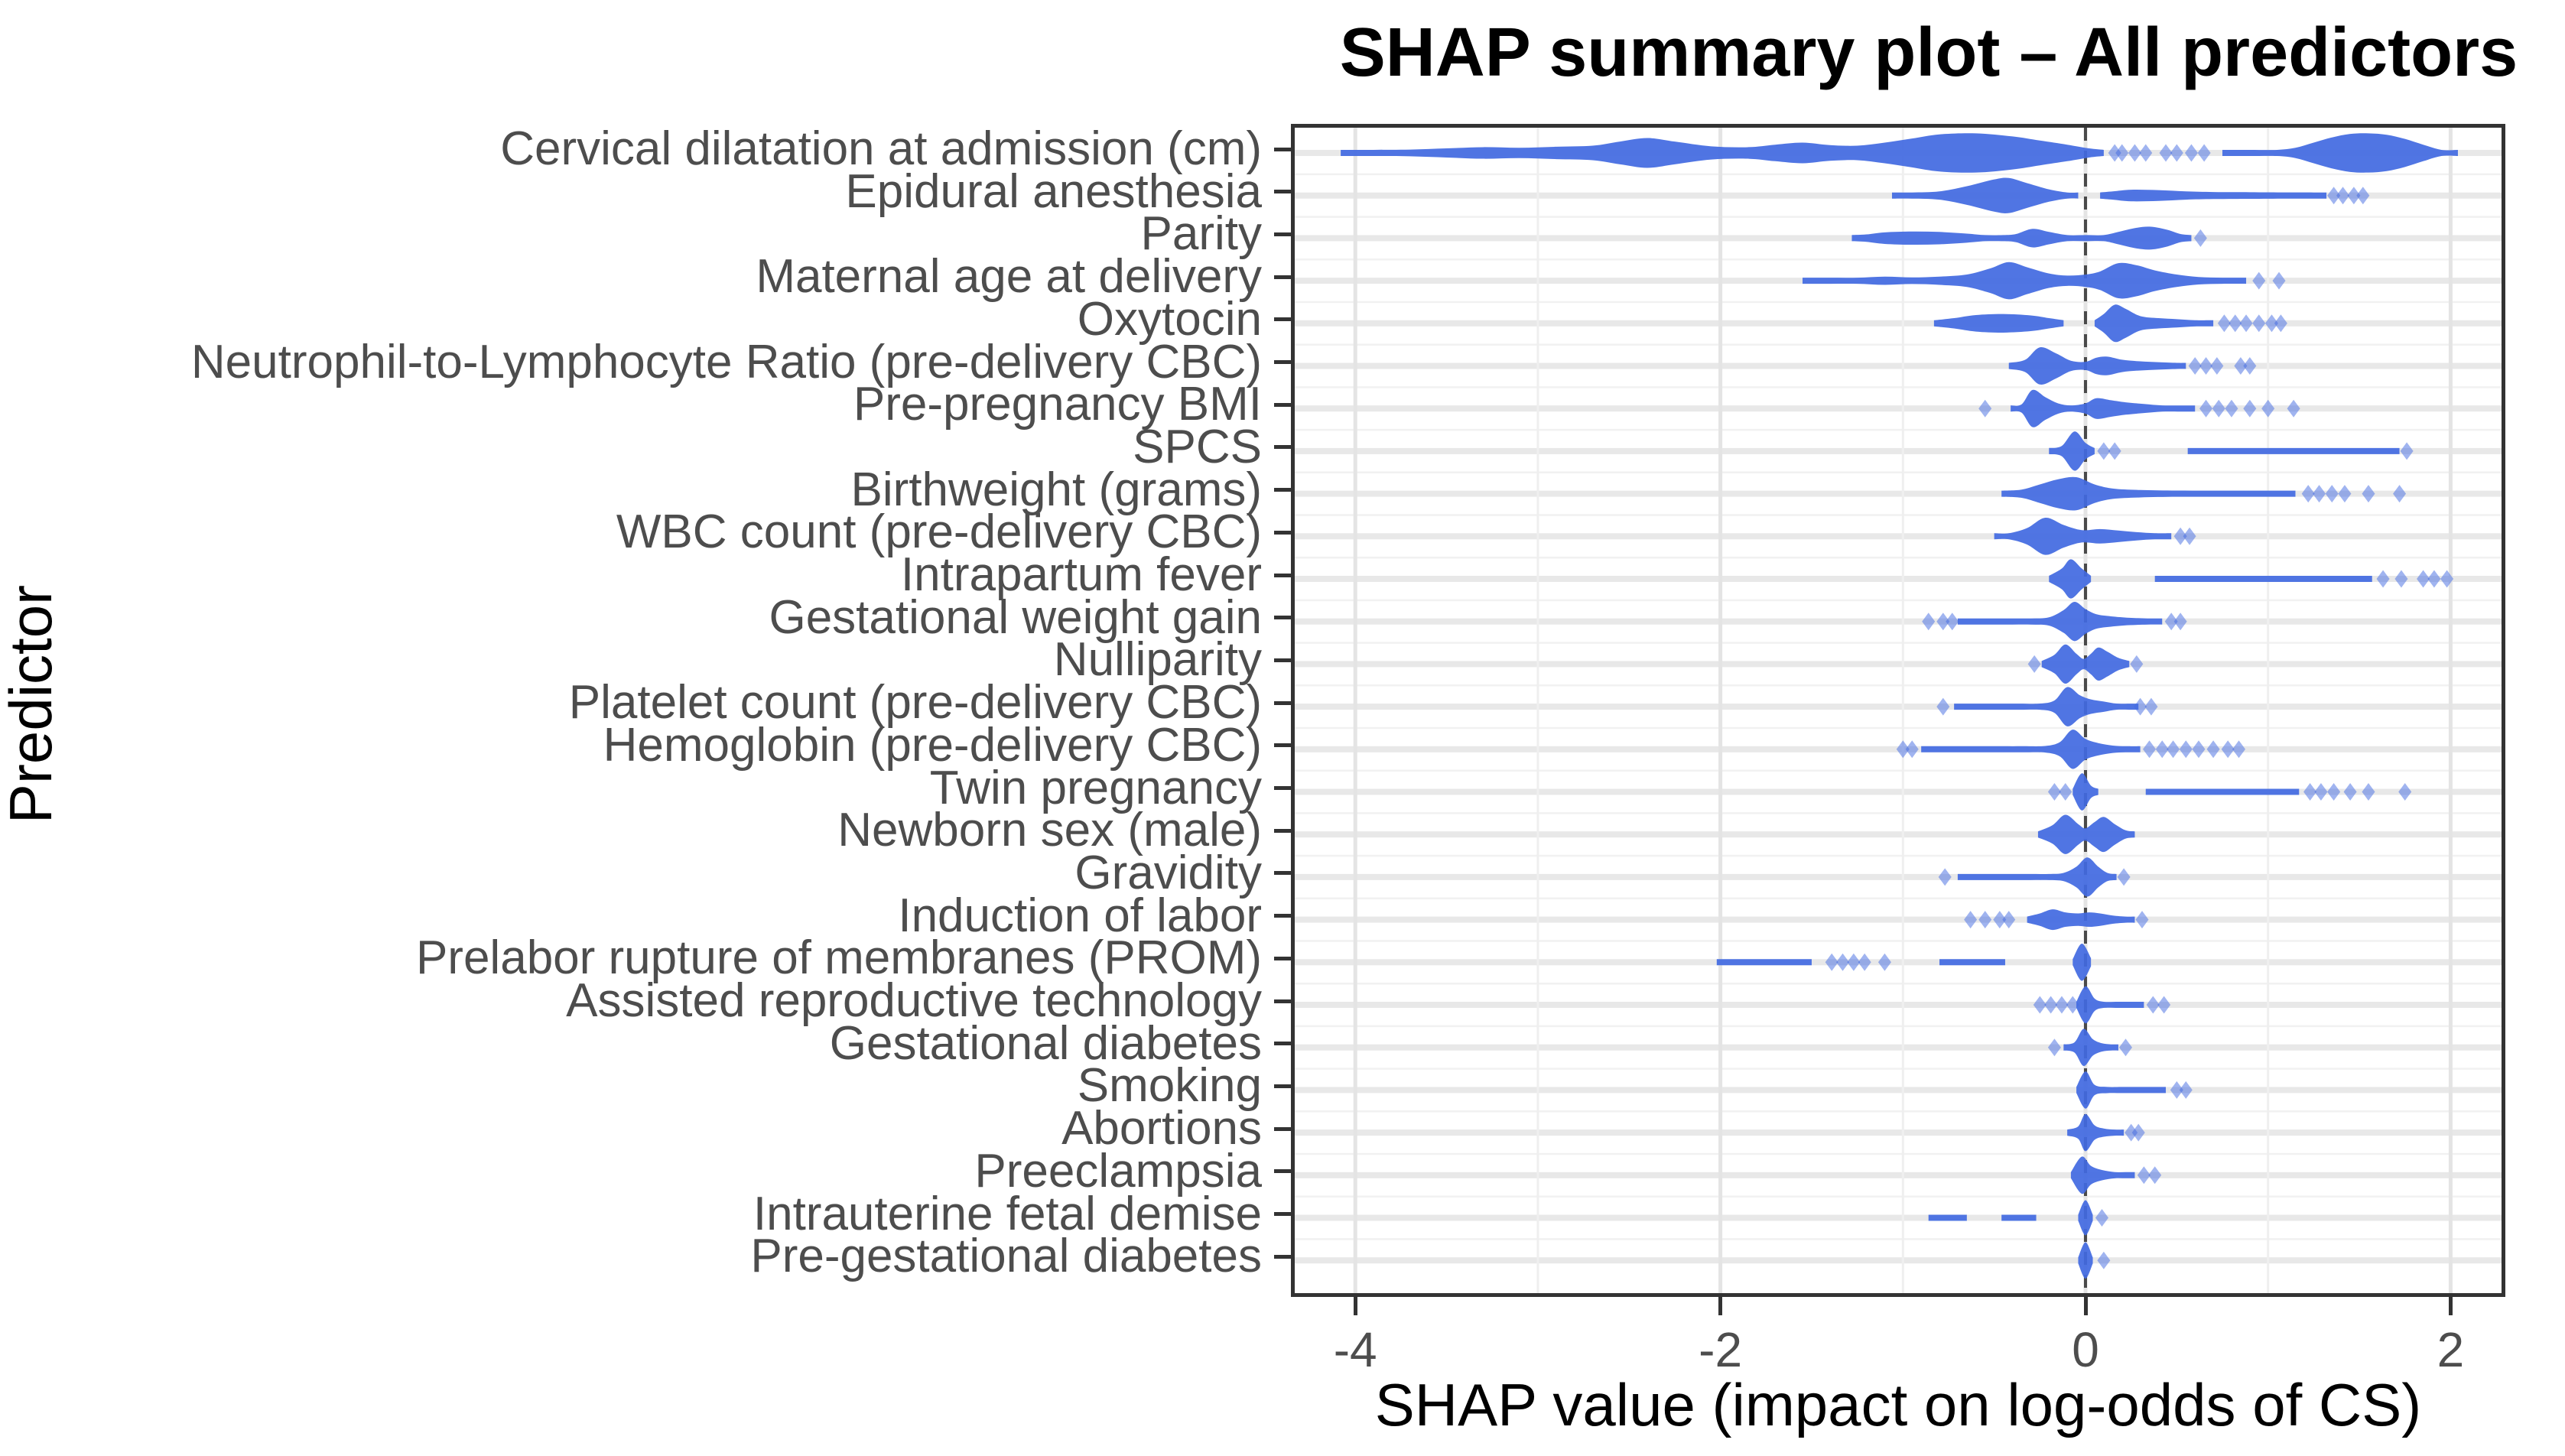 The height and width of the screenshot is (1456, 2565). What do you see at coordinates (1056, 489) in the screenshot?
I see `y-axis-label: Birthweight (grams)` at bounding box center [1056, 489].